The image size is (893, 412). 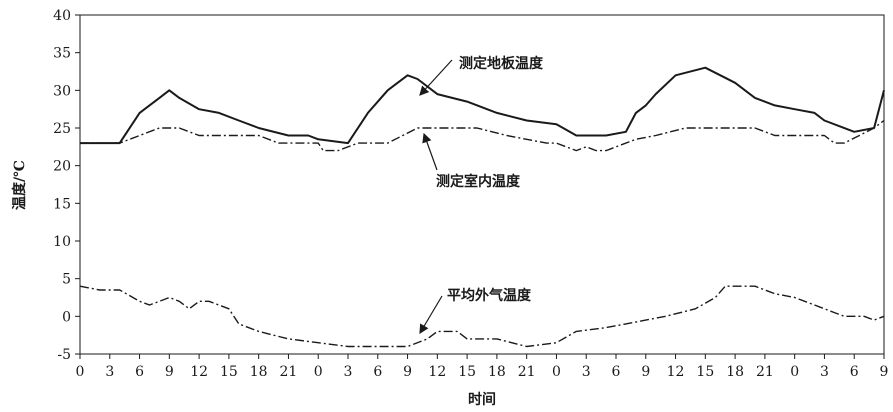 I want to click on annotation-label: 平均外气温度, so click(x=489, y=295).